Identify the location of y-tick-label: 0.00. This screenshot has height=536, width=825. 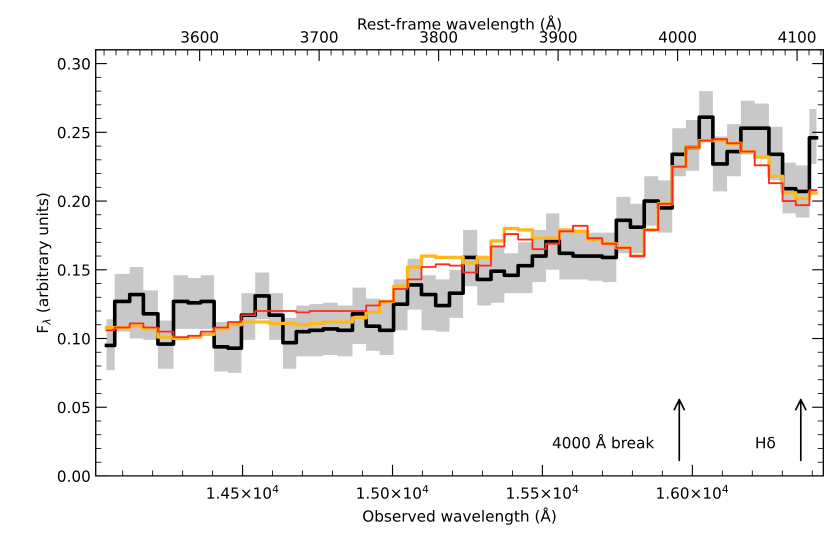
(74, 476).